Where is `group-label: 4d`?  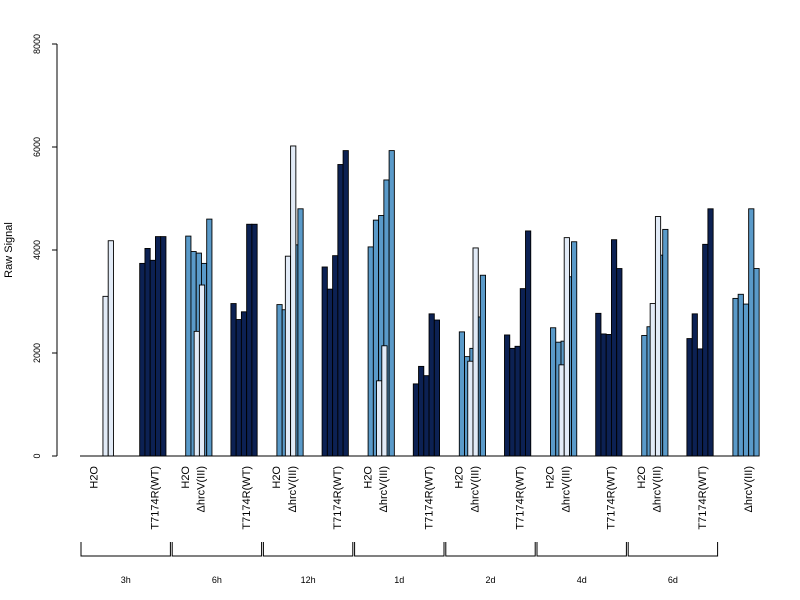 group-label: 4d is located at coordinates (582, 580).